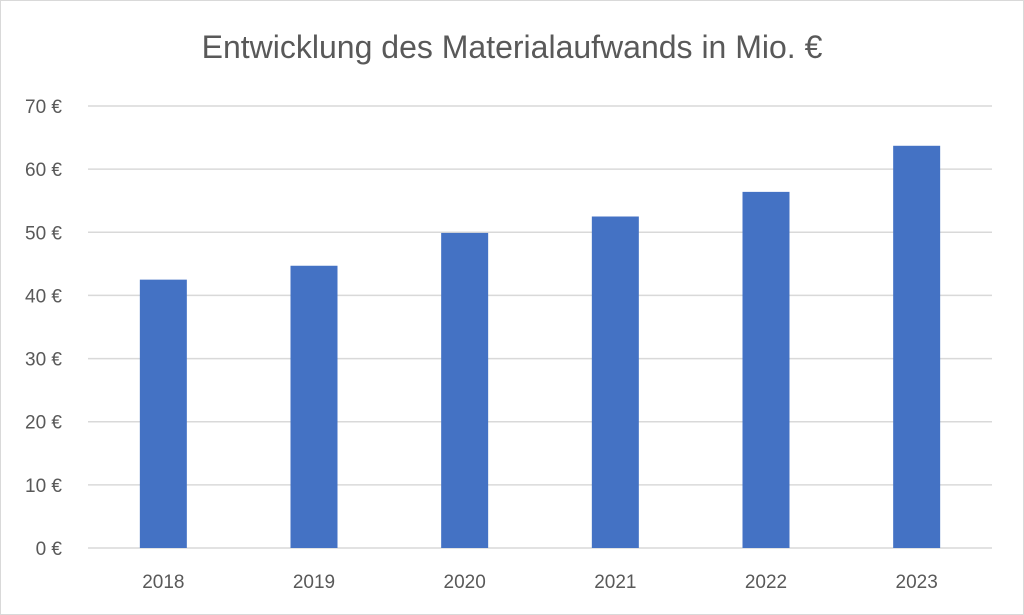  Describe the element at coordinates (615, 382) in the screenshot. I see `bar-2021` at that location.